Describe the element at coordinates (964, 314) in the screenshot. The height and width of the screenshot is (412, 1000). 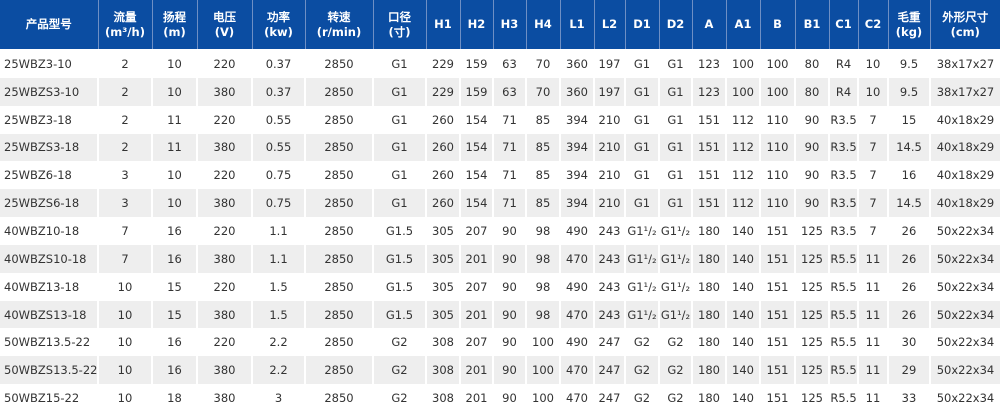
I see `table-cell: 50x22x34` at that location.